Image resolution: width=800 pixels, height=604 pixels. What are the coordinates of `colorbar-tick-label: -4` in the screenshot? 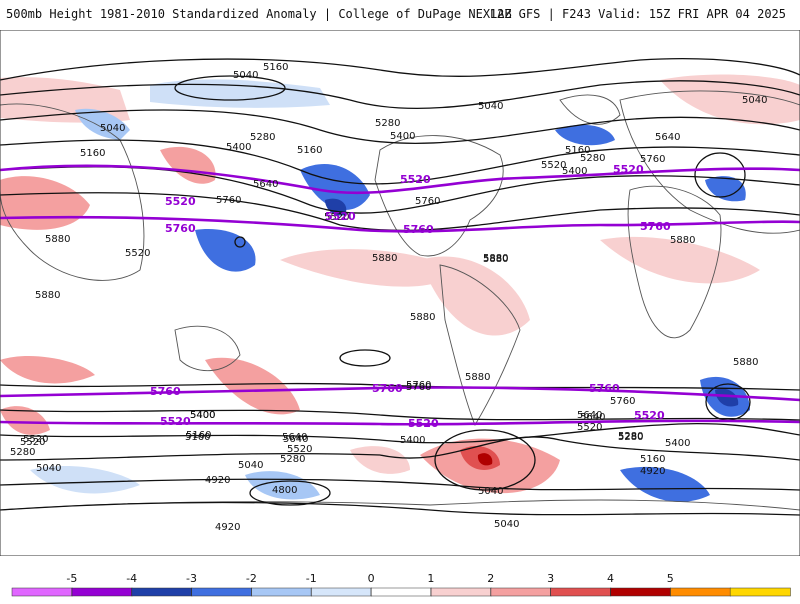 It's located at (131, 578).